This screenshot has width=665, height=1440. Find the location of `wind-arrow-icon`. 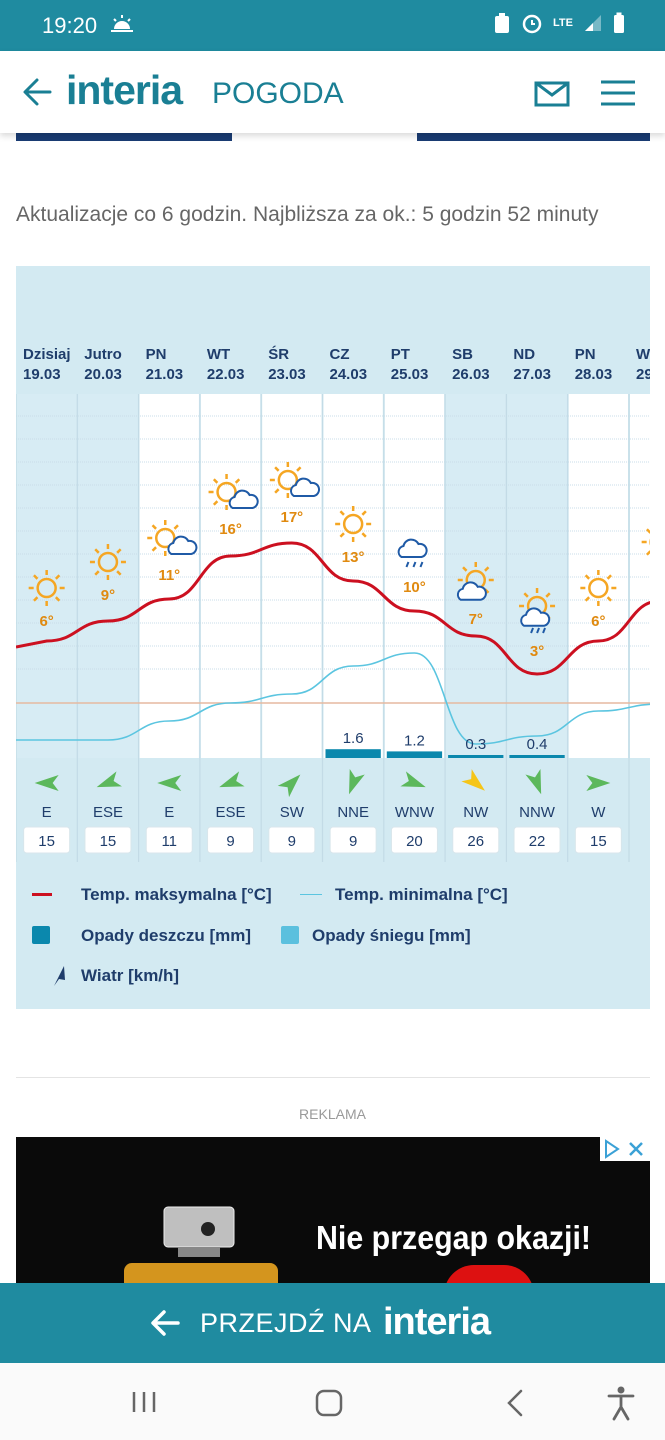

wind-arrow-icon is located at coordinates (59, 976).